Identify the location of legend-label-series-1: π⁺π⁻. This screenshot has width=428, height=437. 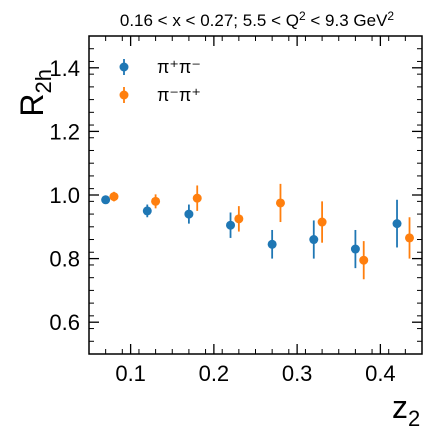
(179, 67).